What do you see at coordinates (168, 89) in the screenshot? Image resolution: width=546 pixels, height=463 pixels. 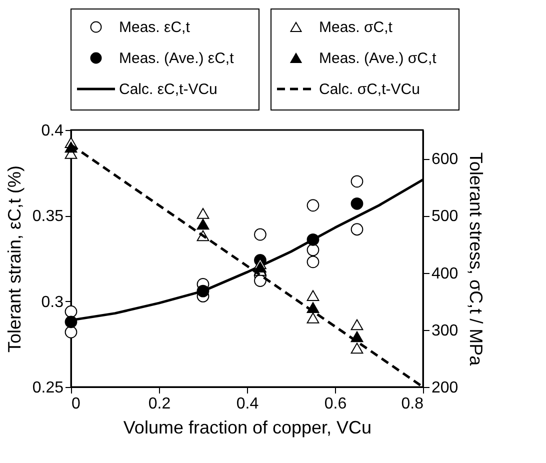 I see `legend-label: Calc. εC,t-VCu` at bounding box center [168, 89].